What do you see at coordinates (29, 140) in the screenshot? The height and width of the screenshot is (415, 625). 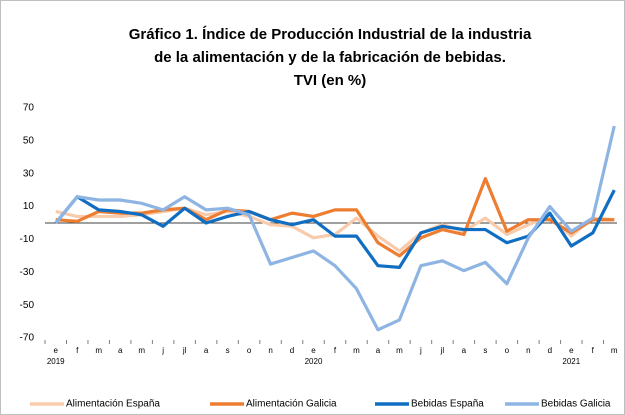 I see `y-tick-label: 50` at bounding box center [29, 140].